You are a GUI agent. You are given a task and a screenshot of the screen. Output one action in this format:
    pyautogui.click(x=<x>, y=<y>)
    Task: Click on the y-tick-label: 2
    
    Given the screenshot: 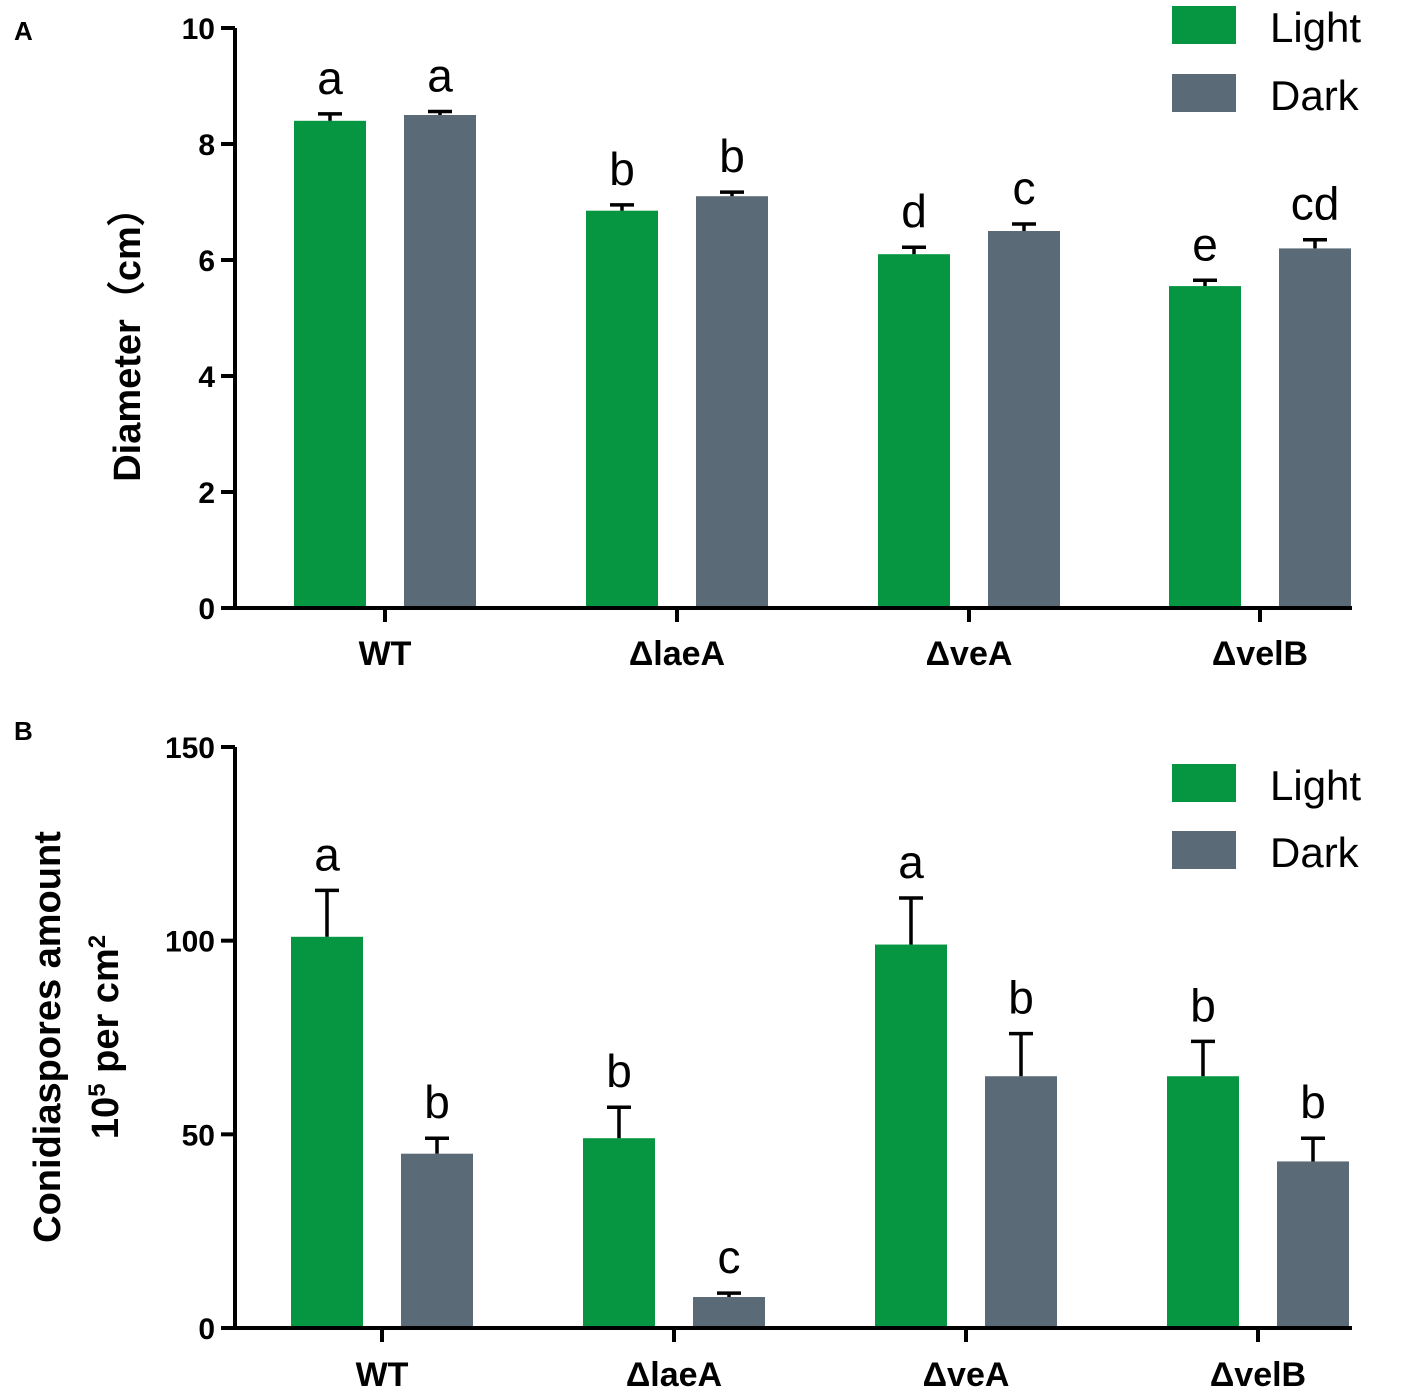 What is the action you would take?
    pyautogui.click(x=206, y=493)
    